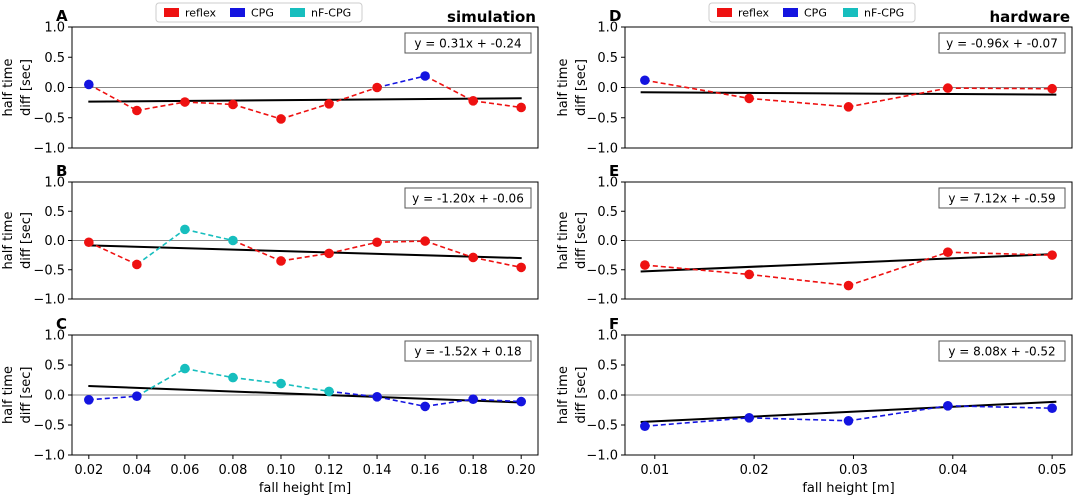  I want to click on x-tick-label: 0.10, so click(281, 470).